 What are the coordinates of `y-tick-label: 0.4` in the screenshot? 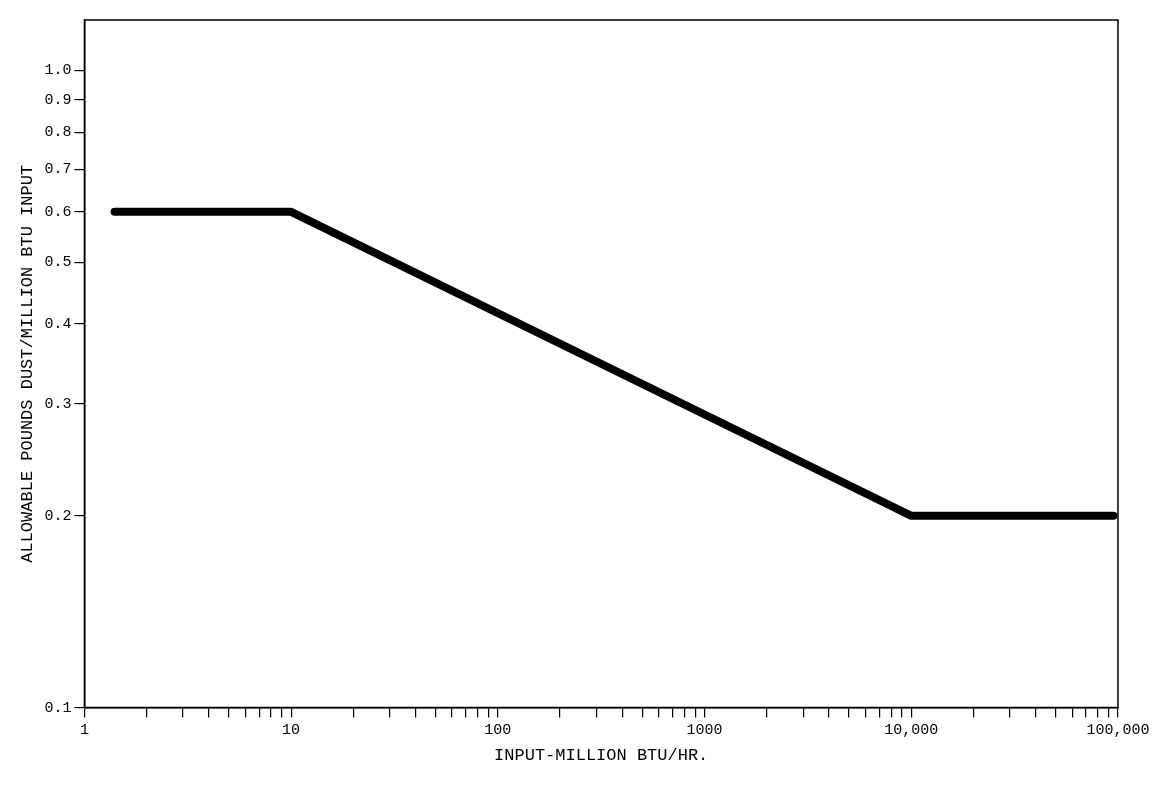 It's located at (58, 324).